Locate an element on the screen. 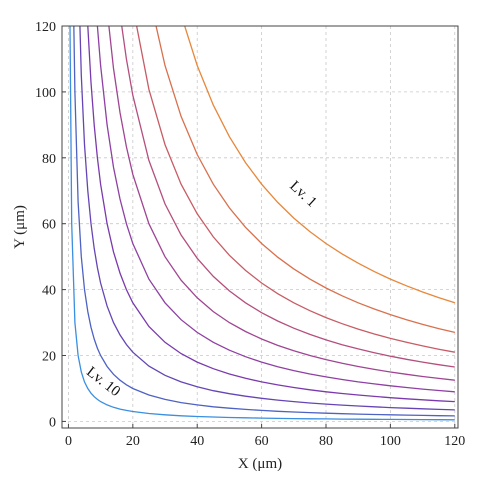 This screenshot has height=492, width=483. x-tick-label: 80 is located at coordinates (326, 441).